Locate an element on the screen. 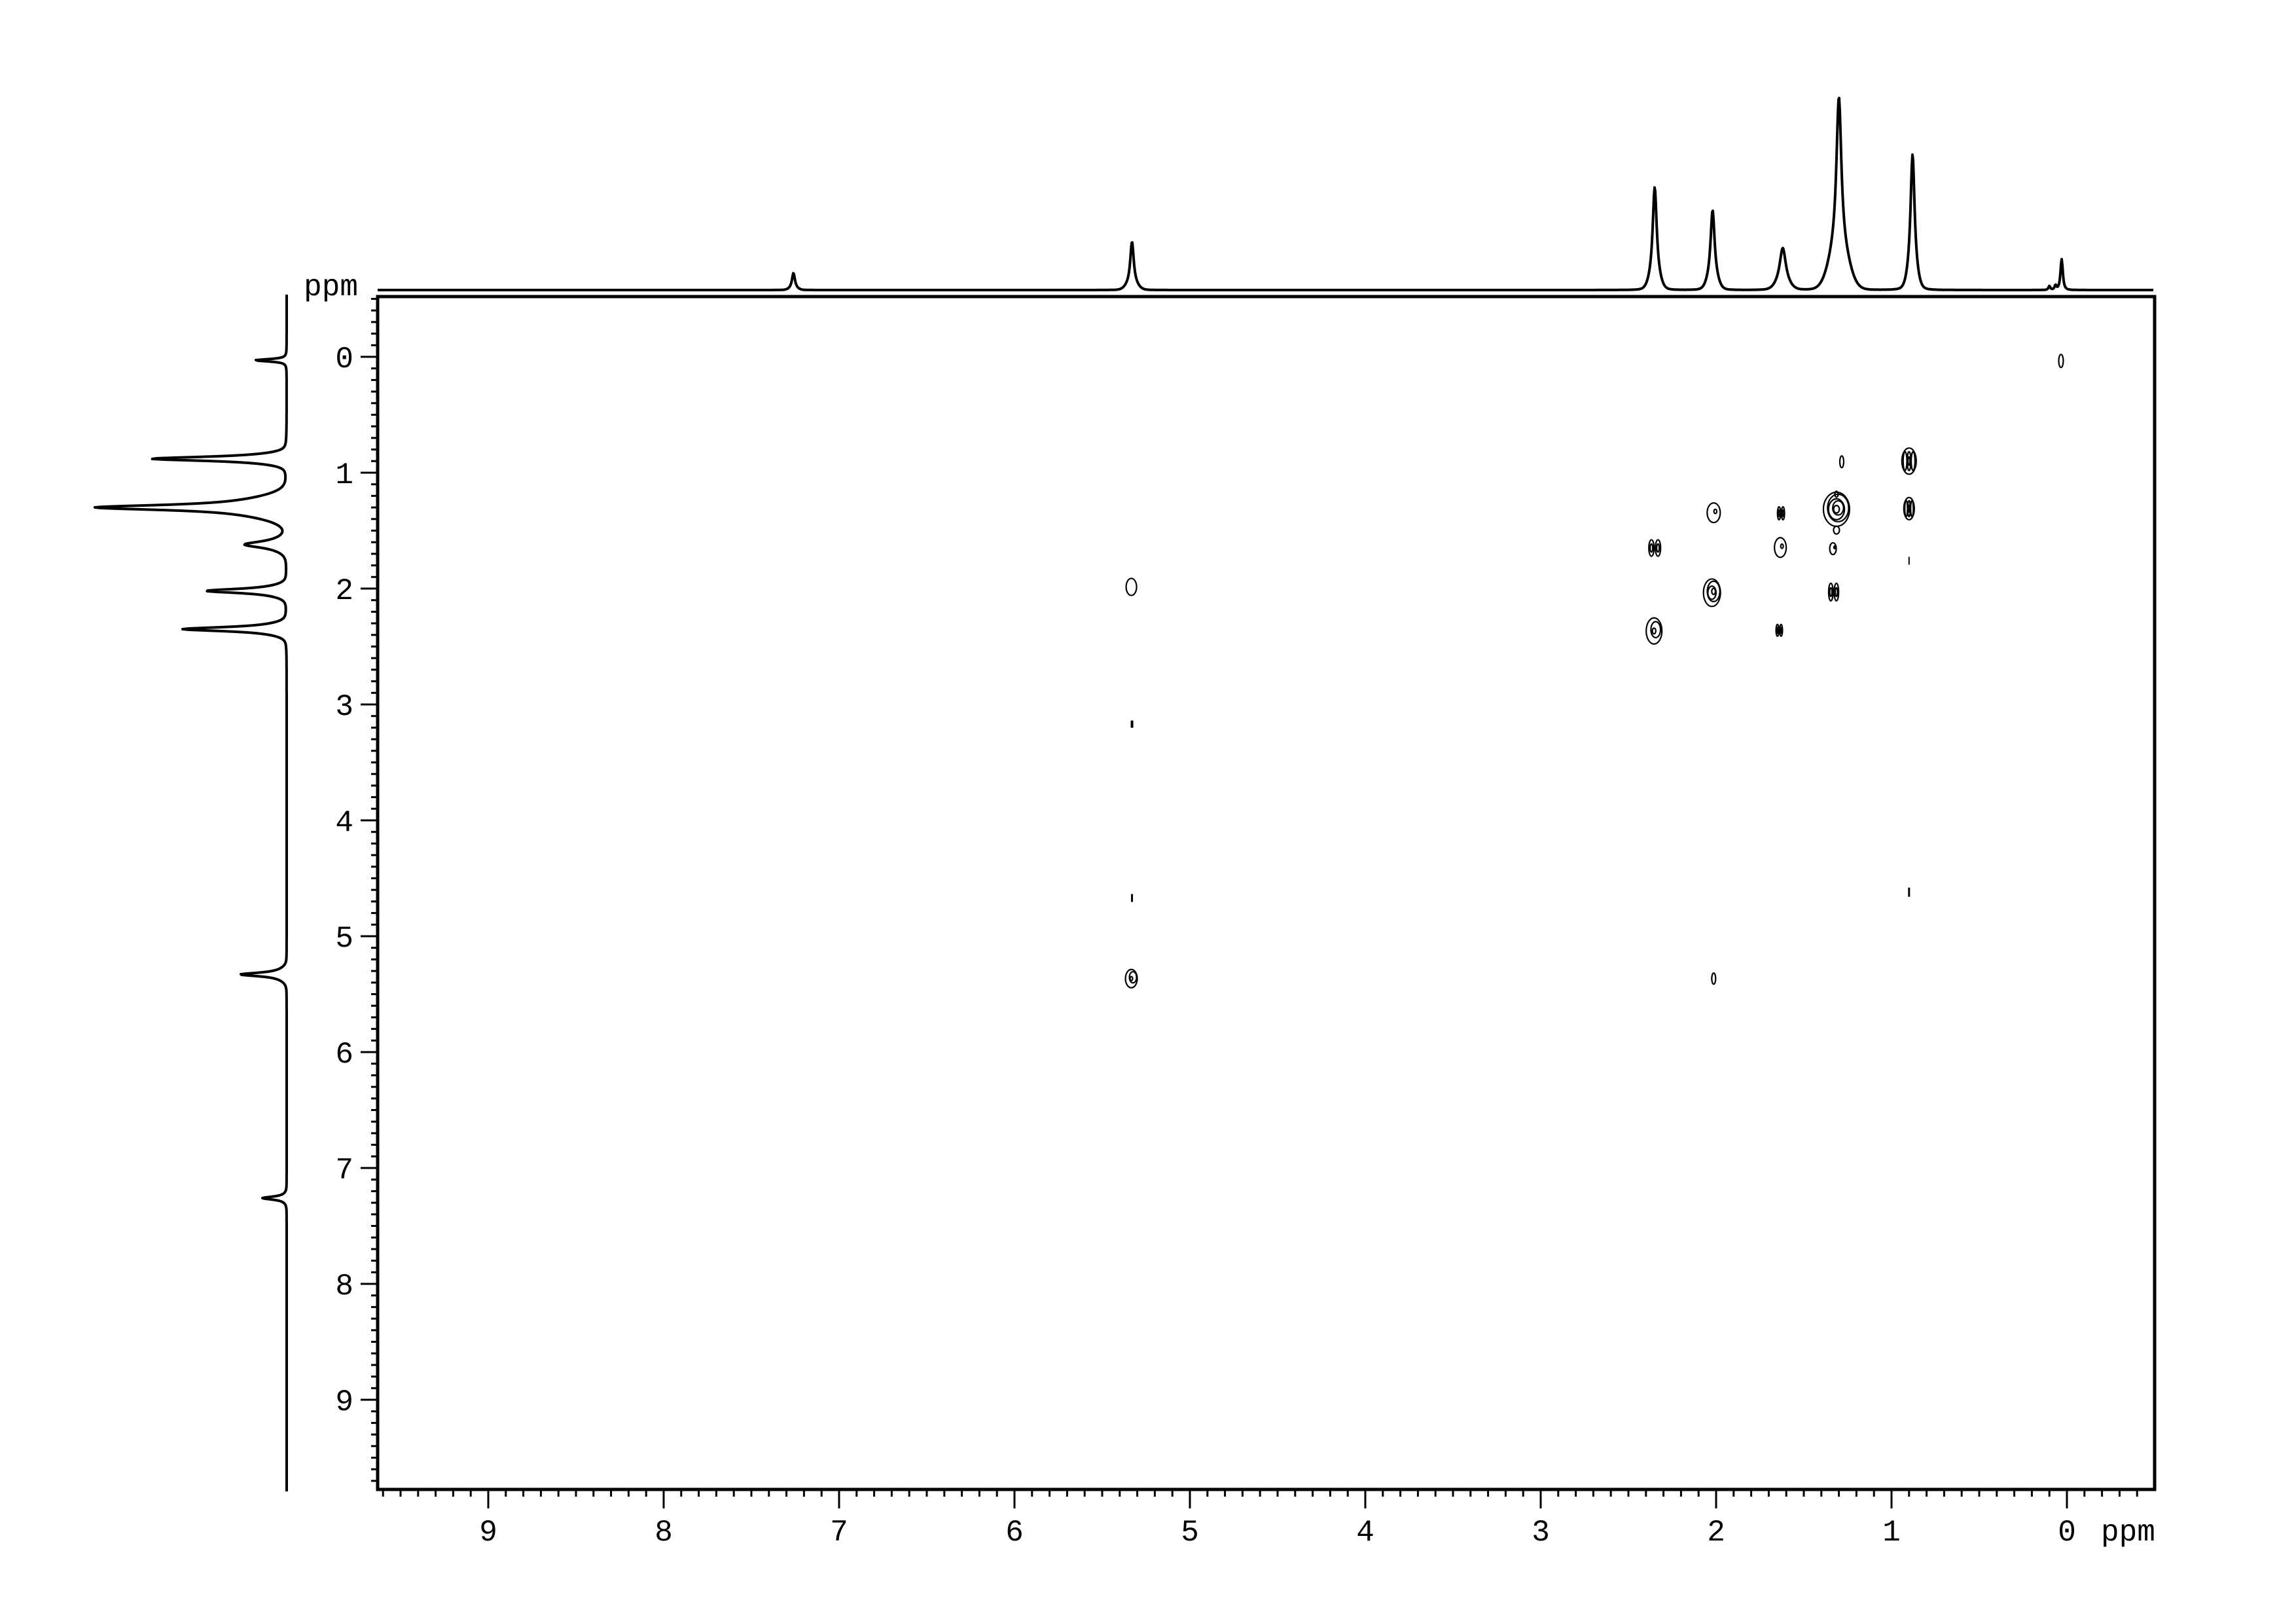 Image resolution: width=2296 pixels, height=1623 pixels. y-axis-tick-label-0: 0 is located at coordinates (344, 359).